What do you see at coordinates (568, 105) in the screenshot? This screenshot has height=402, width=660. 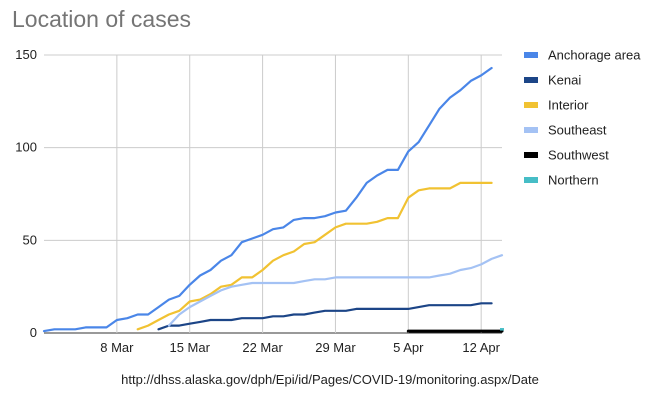 I see `legend-label: Interior` at bounding box center [568, 105].